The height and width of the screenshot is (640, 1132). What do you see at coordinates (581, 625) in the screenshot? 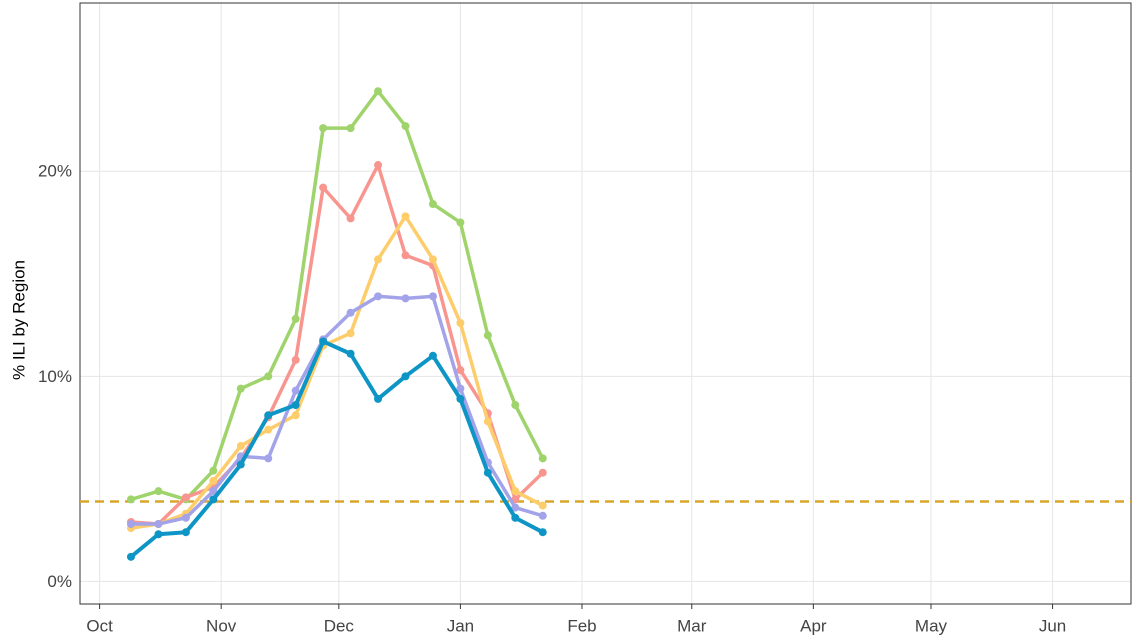
I see `x-tick-label: Feb` at bounding box center [581, 625].